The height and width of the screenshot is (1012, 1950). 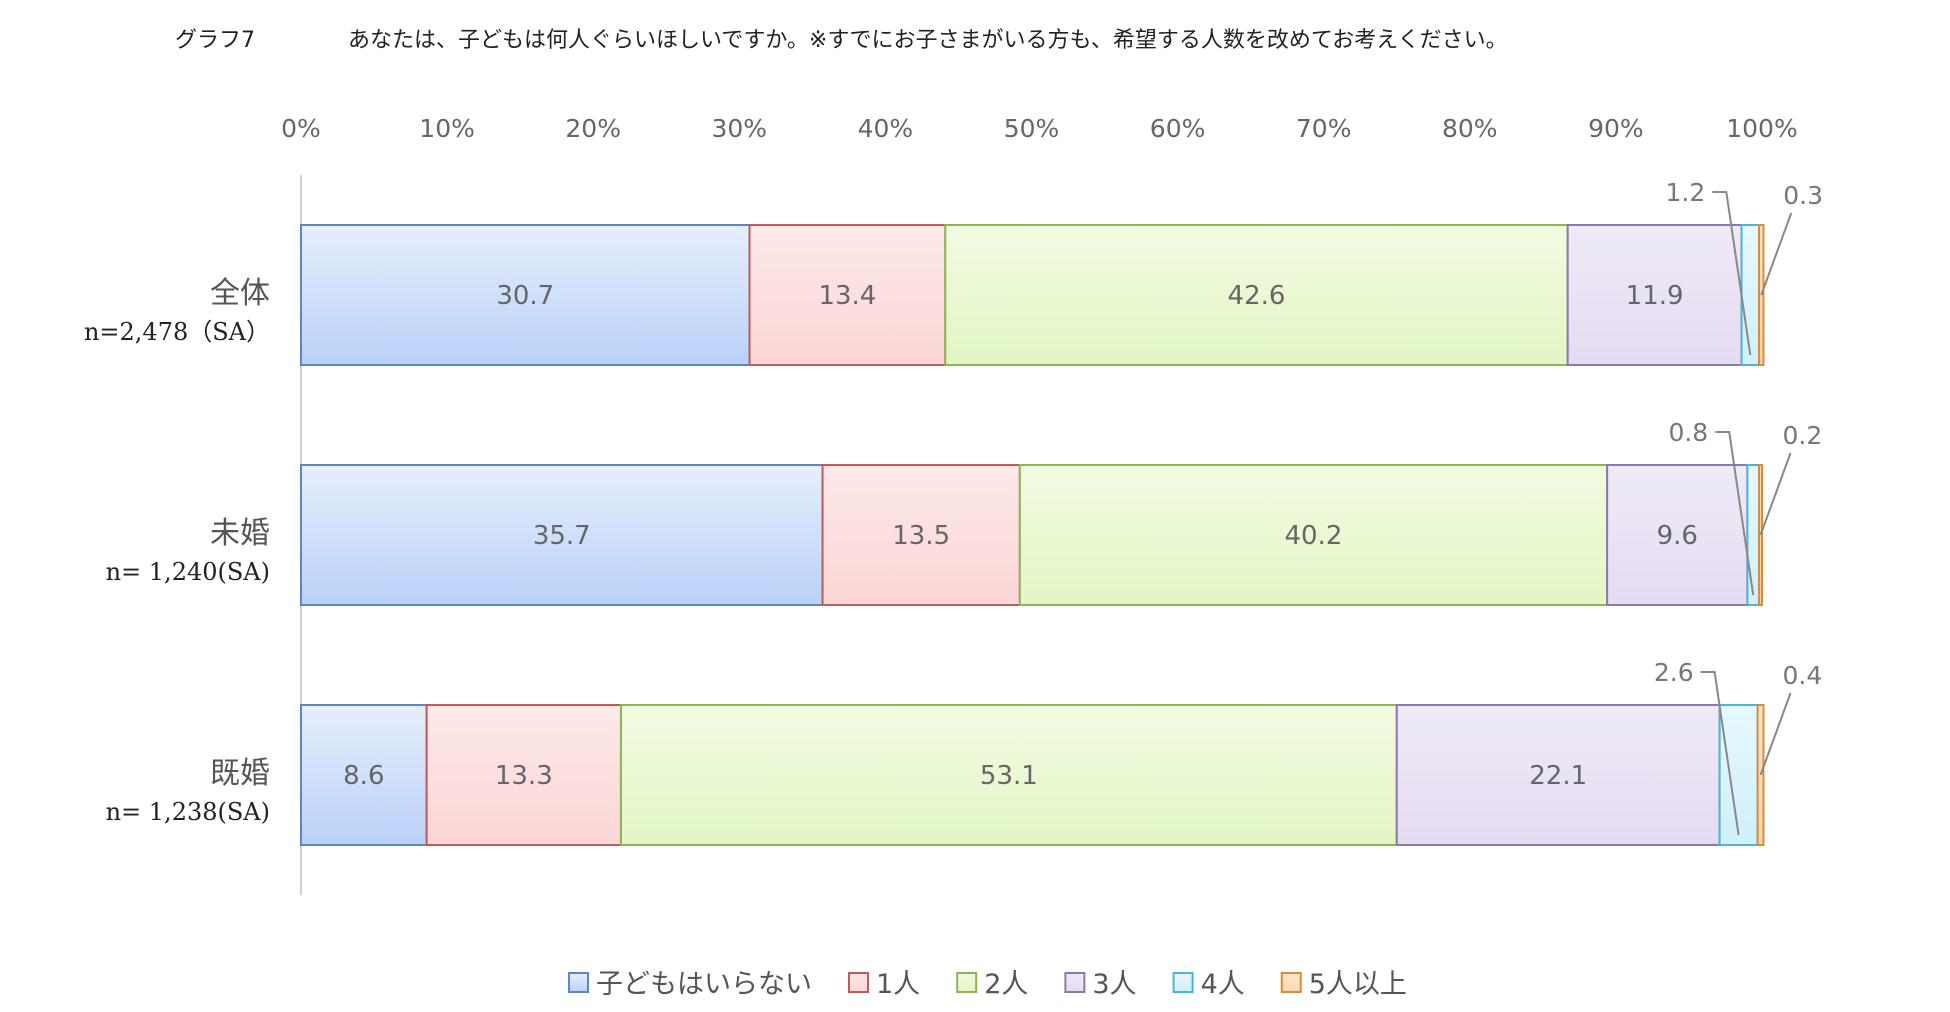 I want to click on data-label: 13.5, so click(x=921, y=536).